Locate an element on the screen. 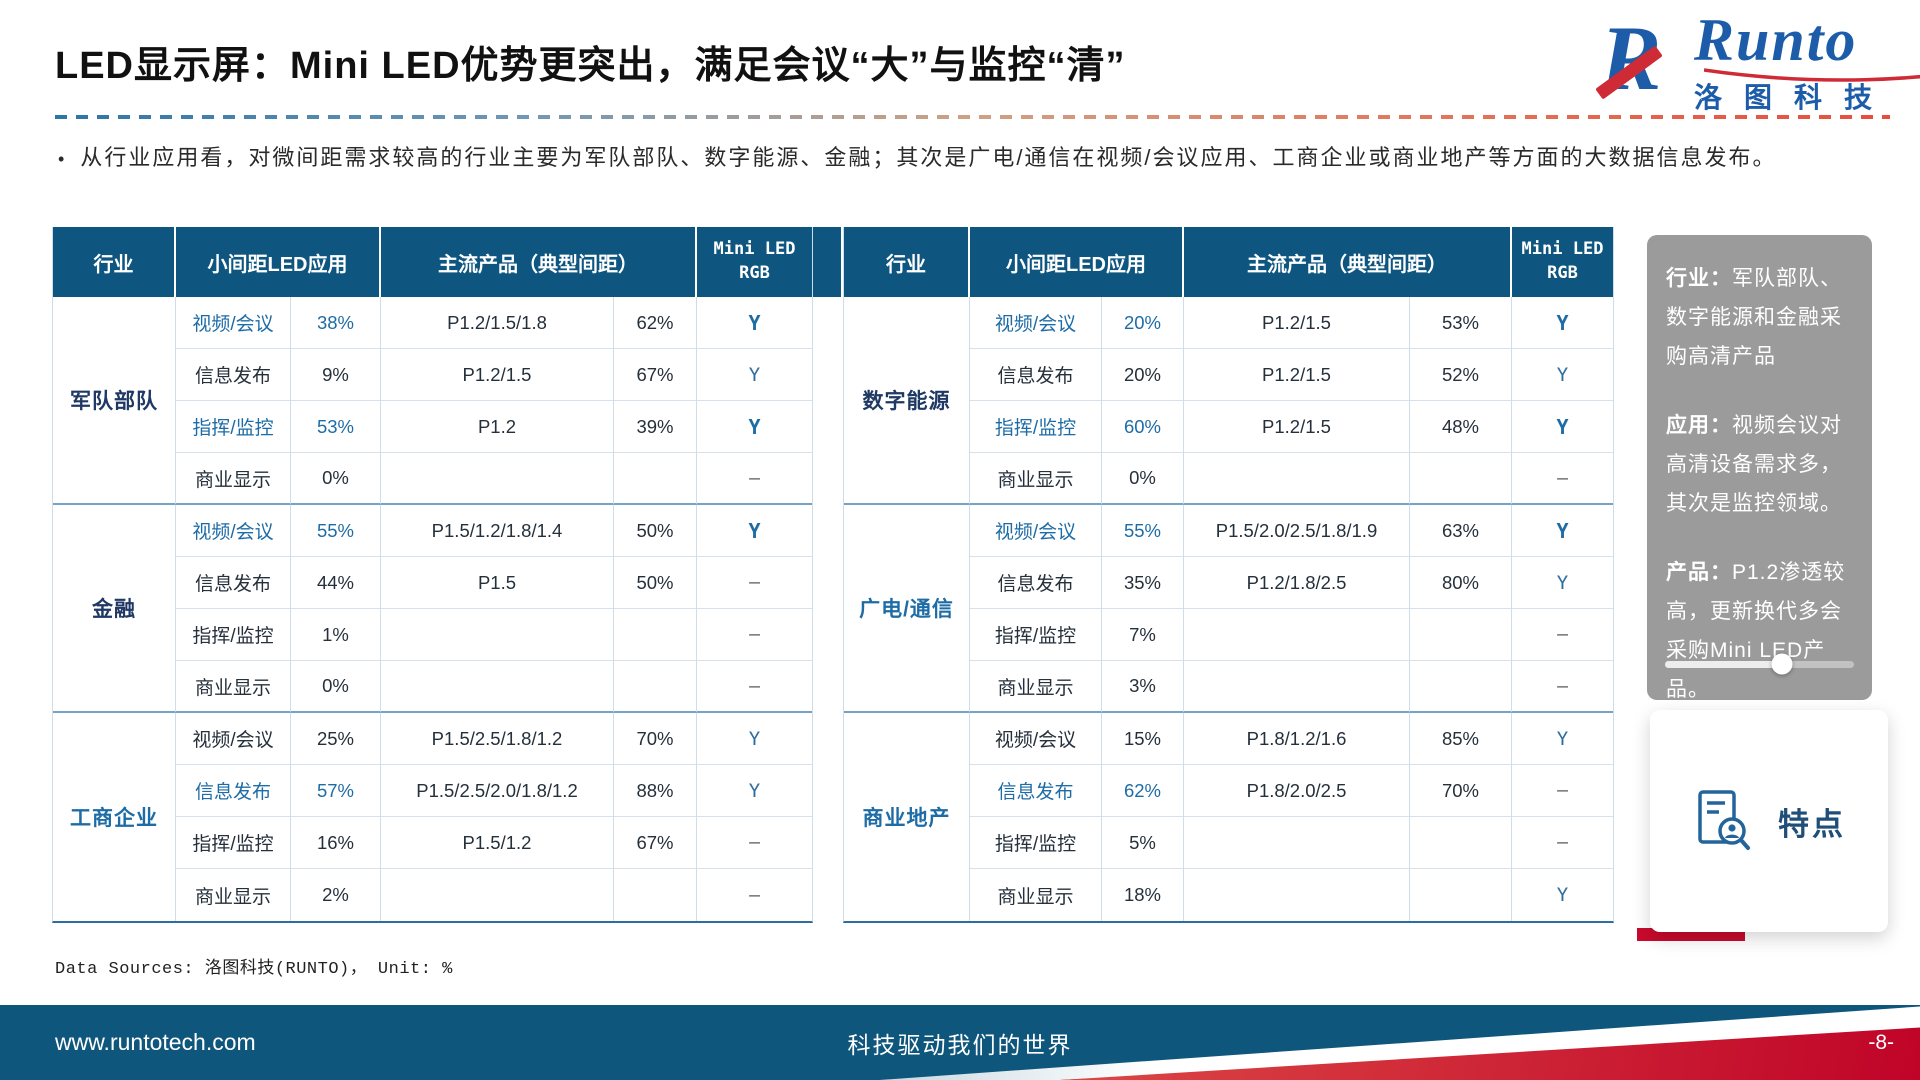 Image resolution: width=1920 pixels, height=1080 pixels. cell-products: P1.8/2.0/2.5 is located at coordinates (1297, 791).